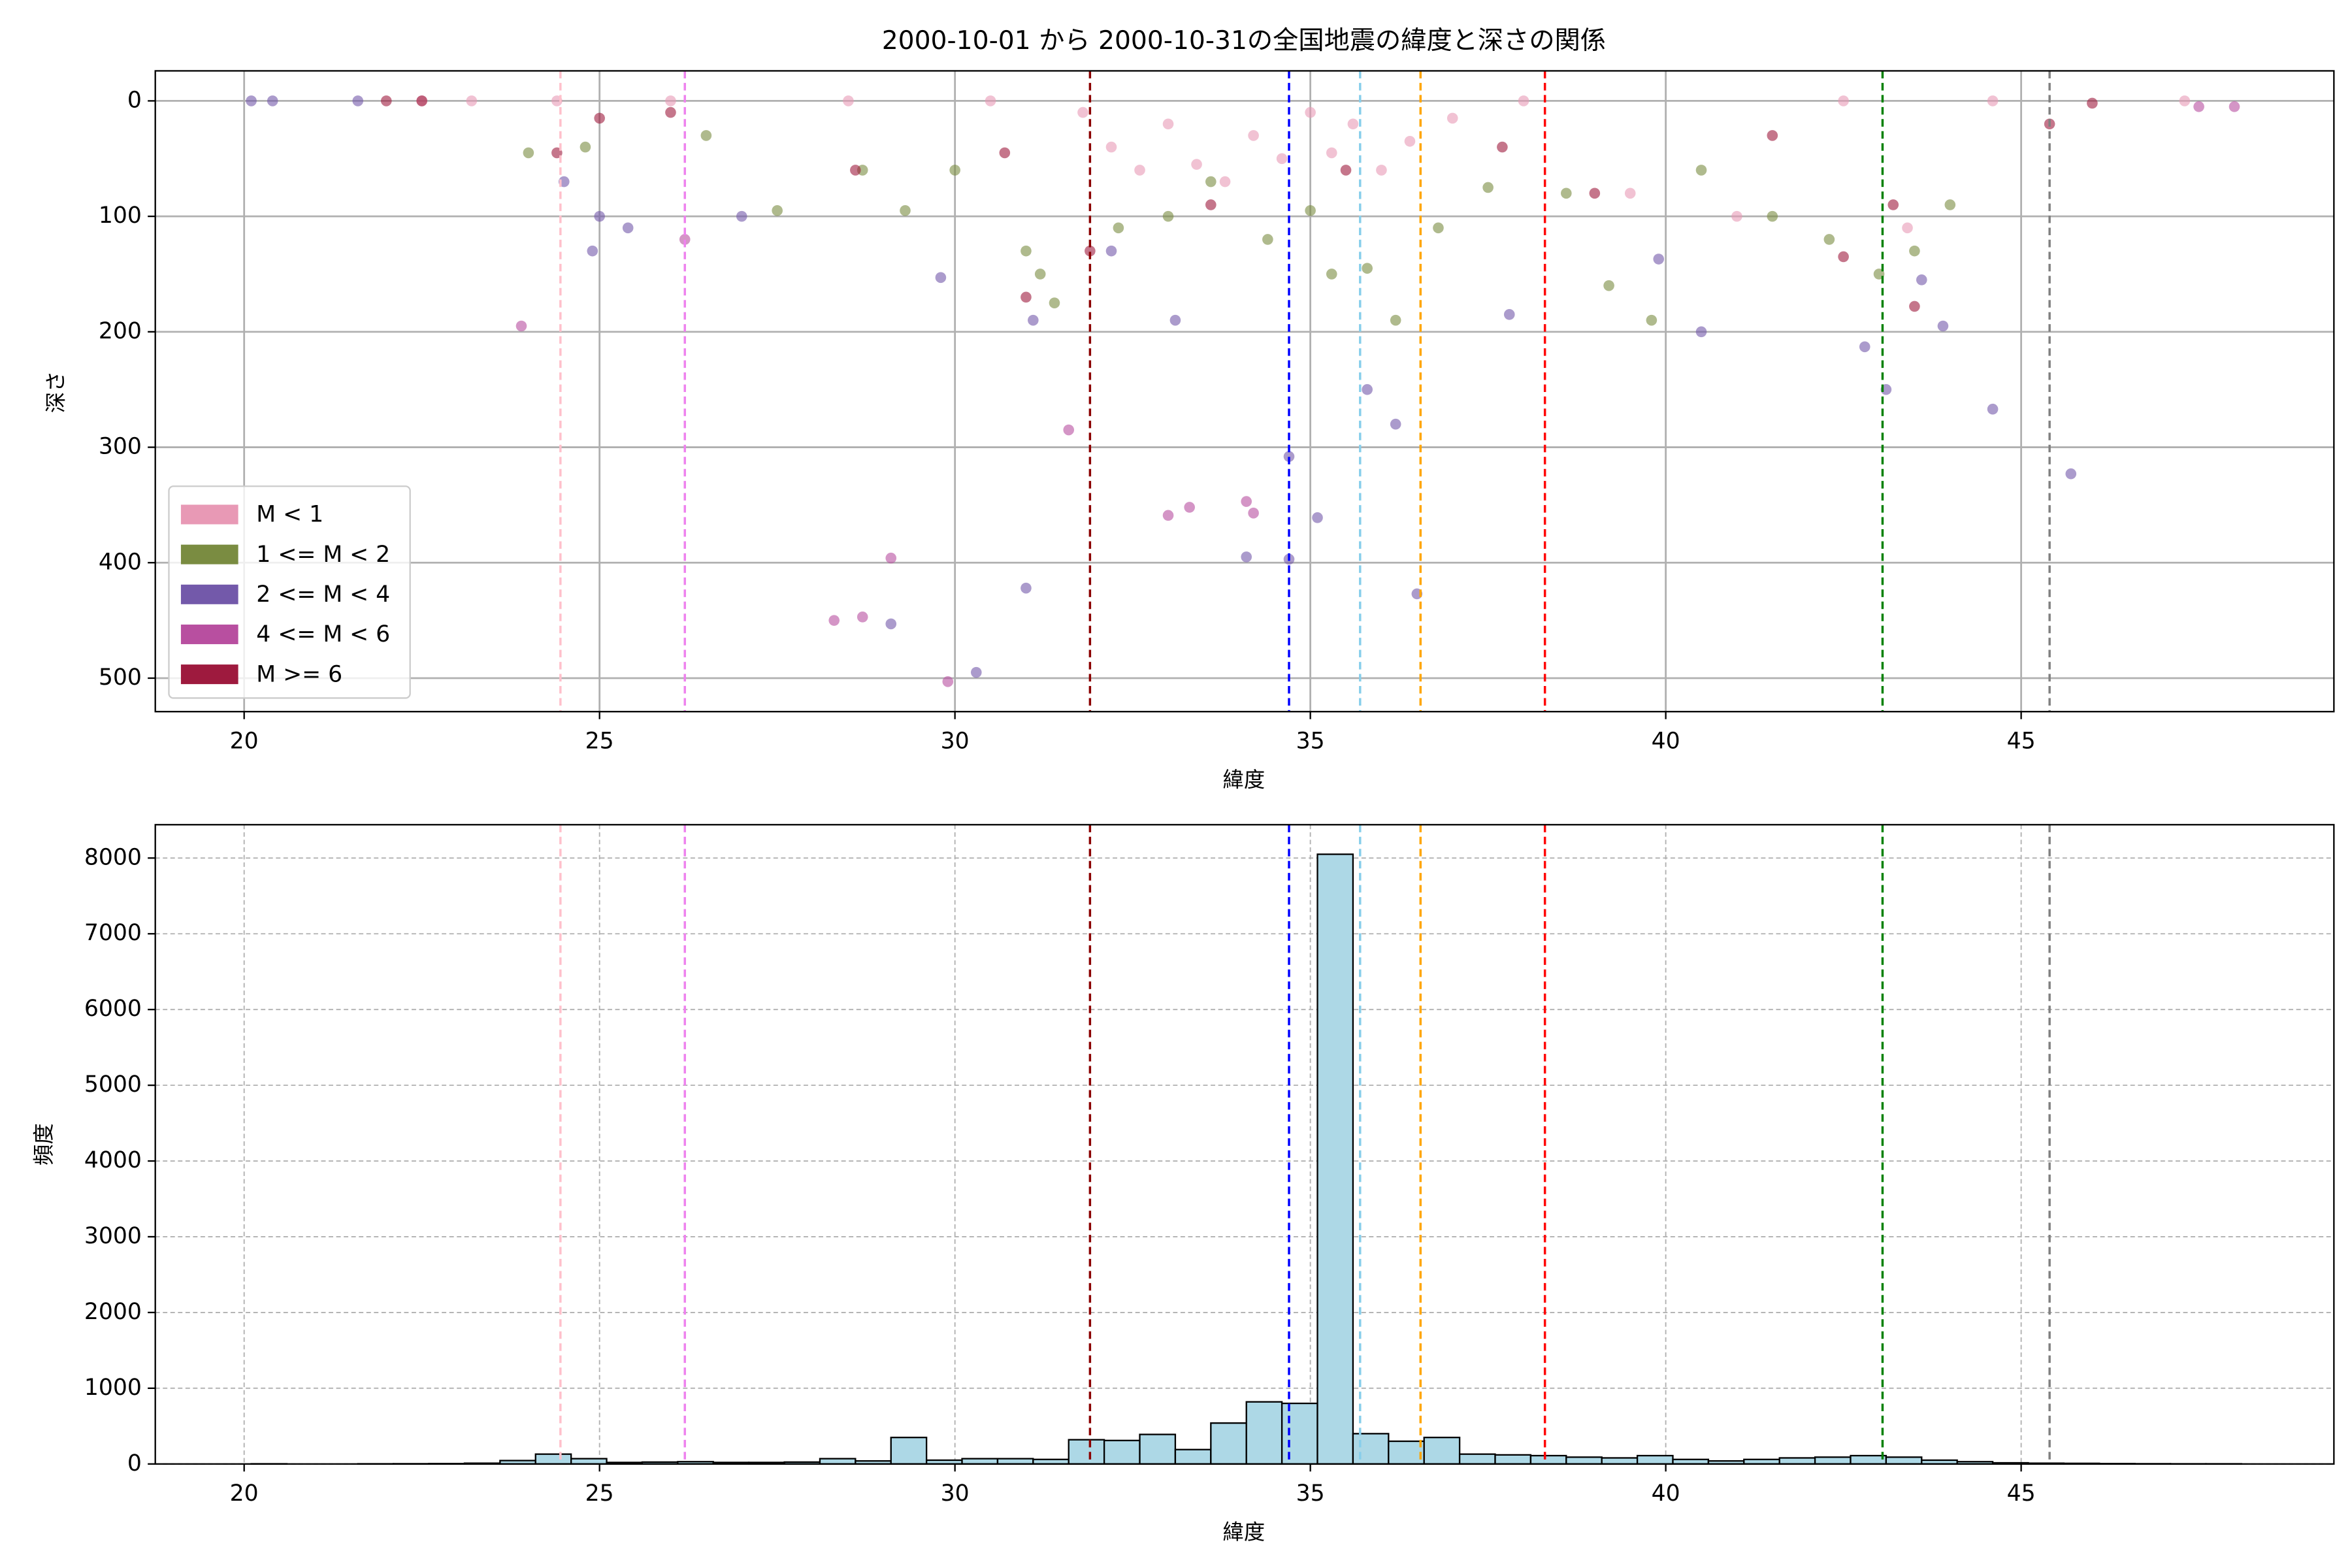  What do you see at coordinates (1666, 741) in the screenshot?
I see `x-tick-label: 40` at bounding box center [1666, 741].